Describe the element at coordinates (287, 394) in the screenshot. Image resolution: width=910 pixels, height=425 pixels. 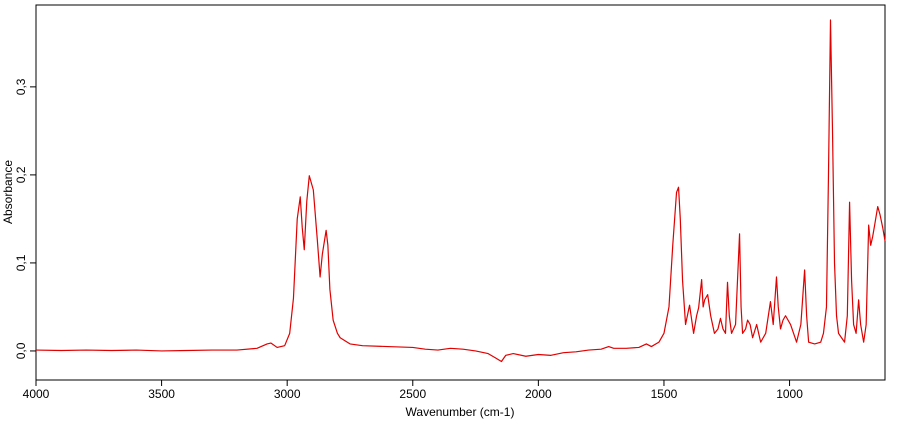
I see `x-tick-label: 3000` at that location.